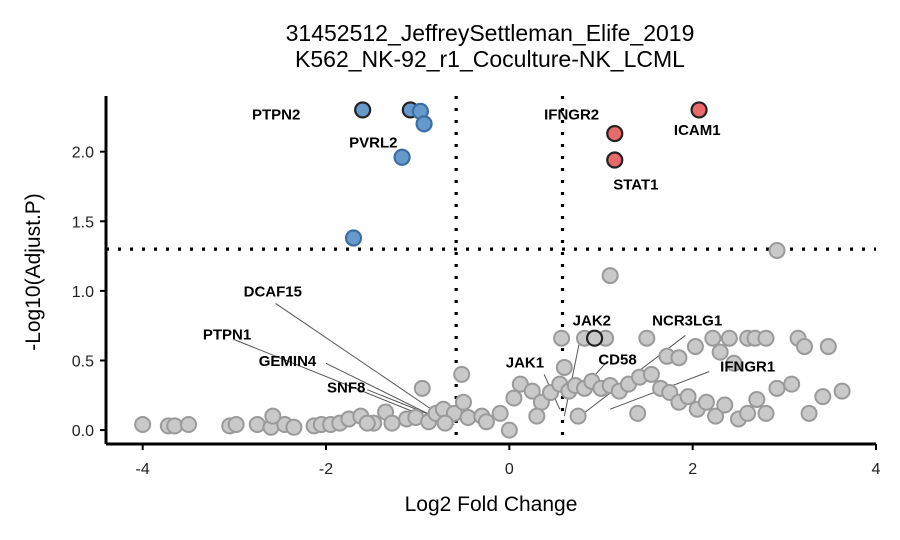 This screenshot has height=540, width=900. What do you see at coordinates (525, 362) in the screenshot?
I see `gene-label: JAK1` at bounding box center [525, 362].